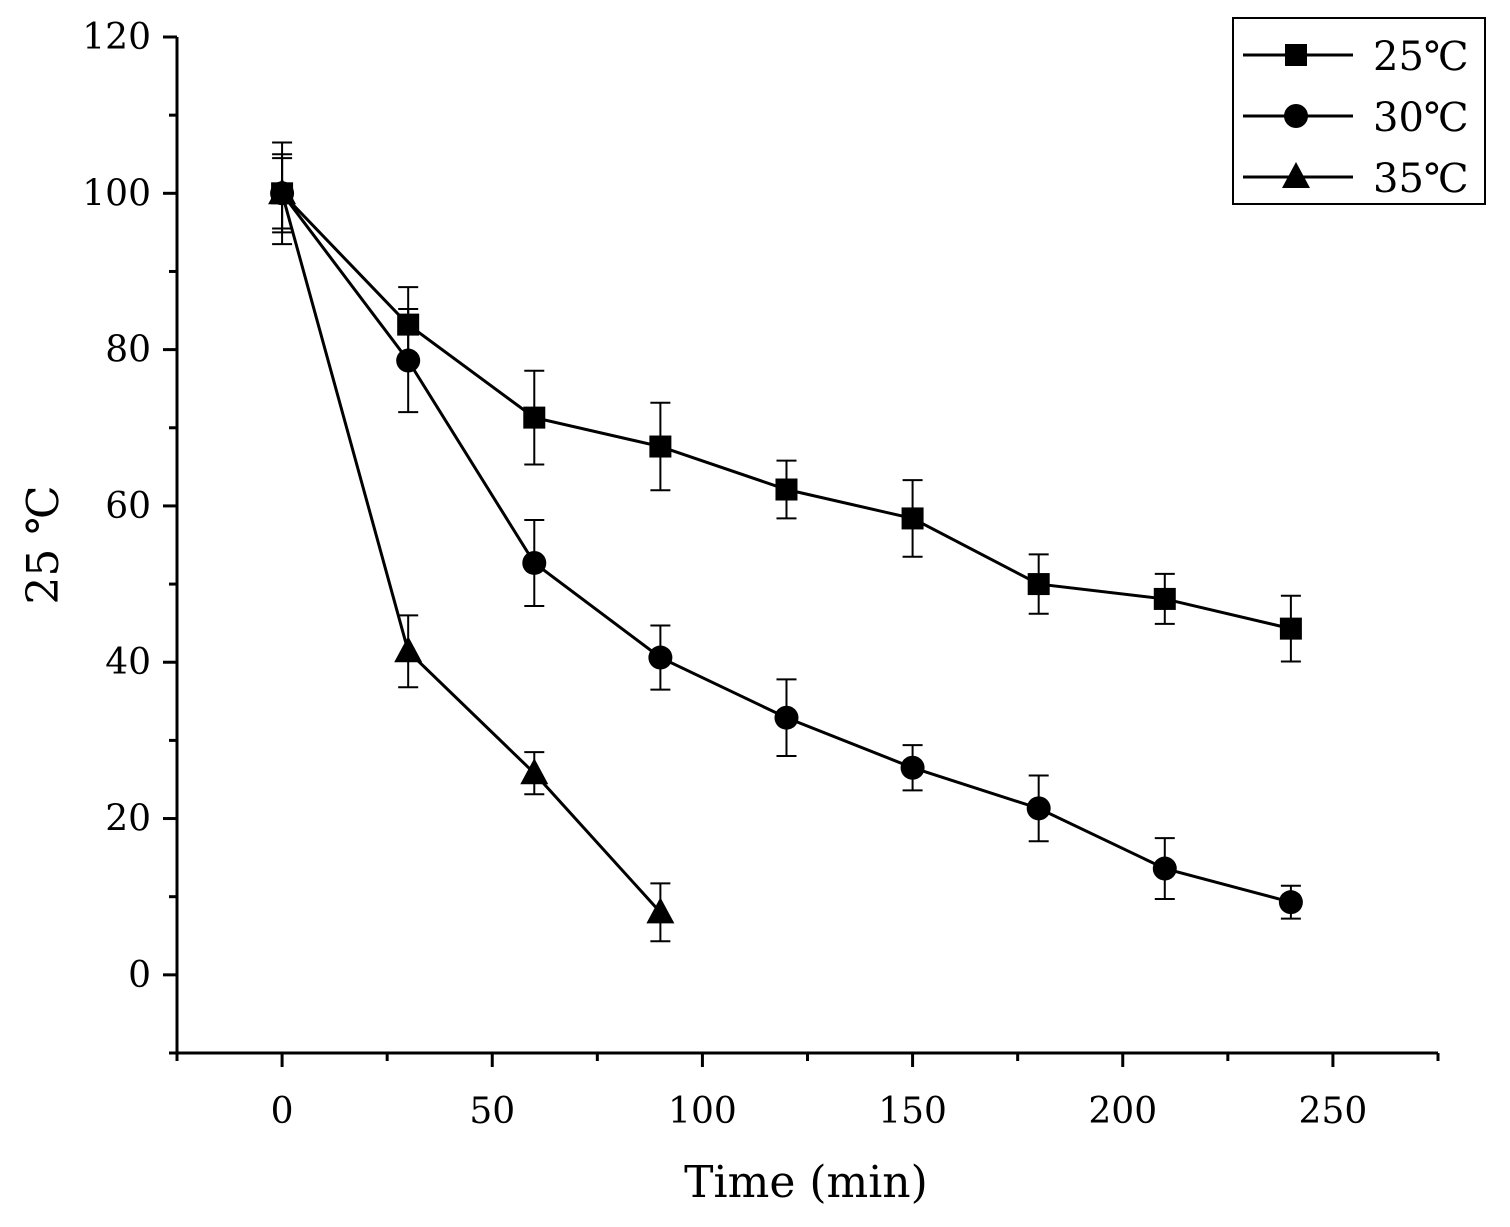  What do you see at coordinates (492, 1111) in the screenshot?
I see `x-tick-label: 50` at bounding box center [492, 1111].